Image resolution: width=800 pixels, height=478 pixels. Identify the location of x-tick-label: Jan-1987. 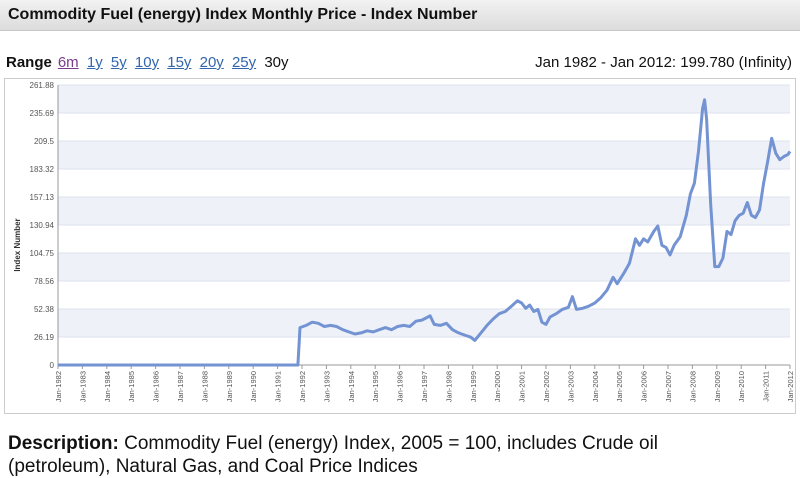
(180, 386).